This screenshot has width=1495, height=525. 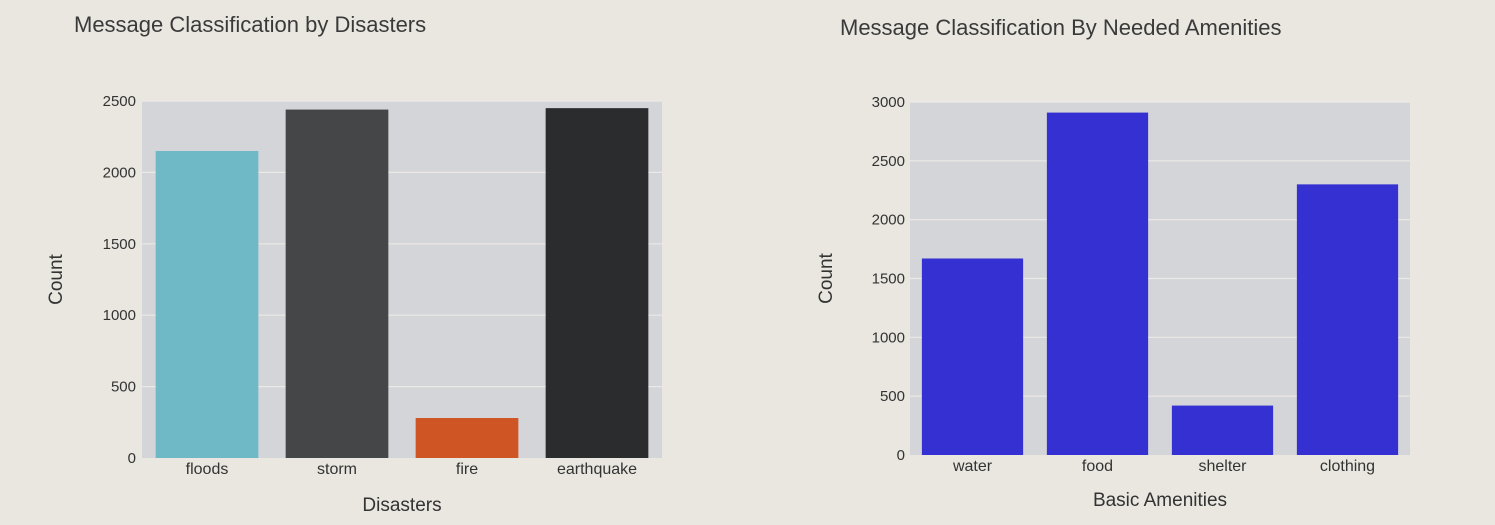 What do you see at coordinates (467, 469) in the screenshot?
I see `x-tick-label: fire` at bounding box center [467, 469].